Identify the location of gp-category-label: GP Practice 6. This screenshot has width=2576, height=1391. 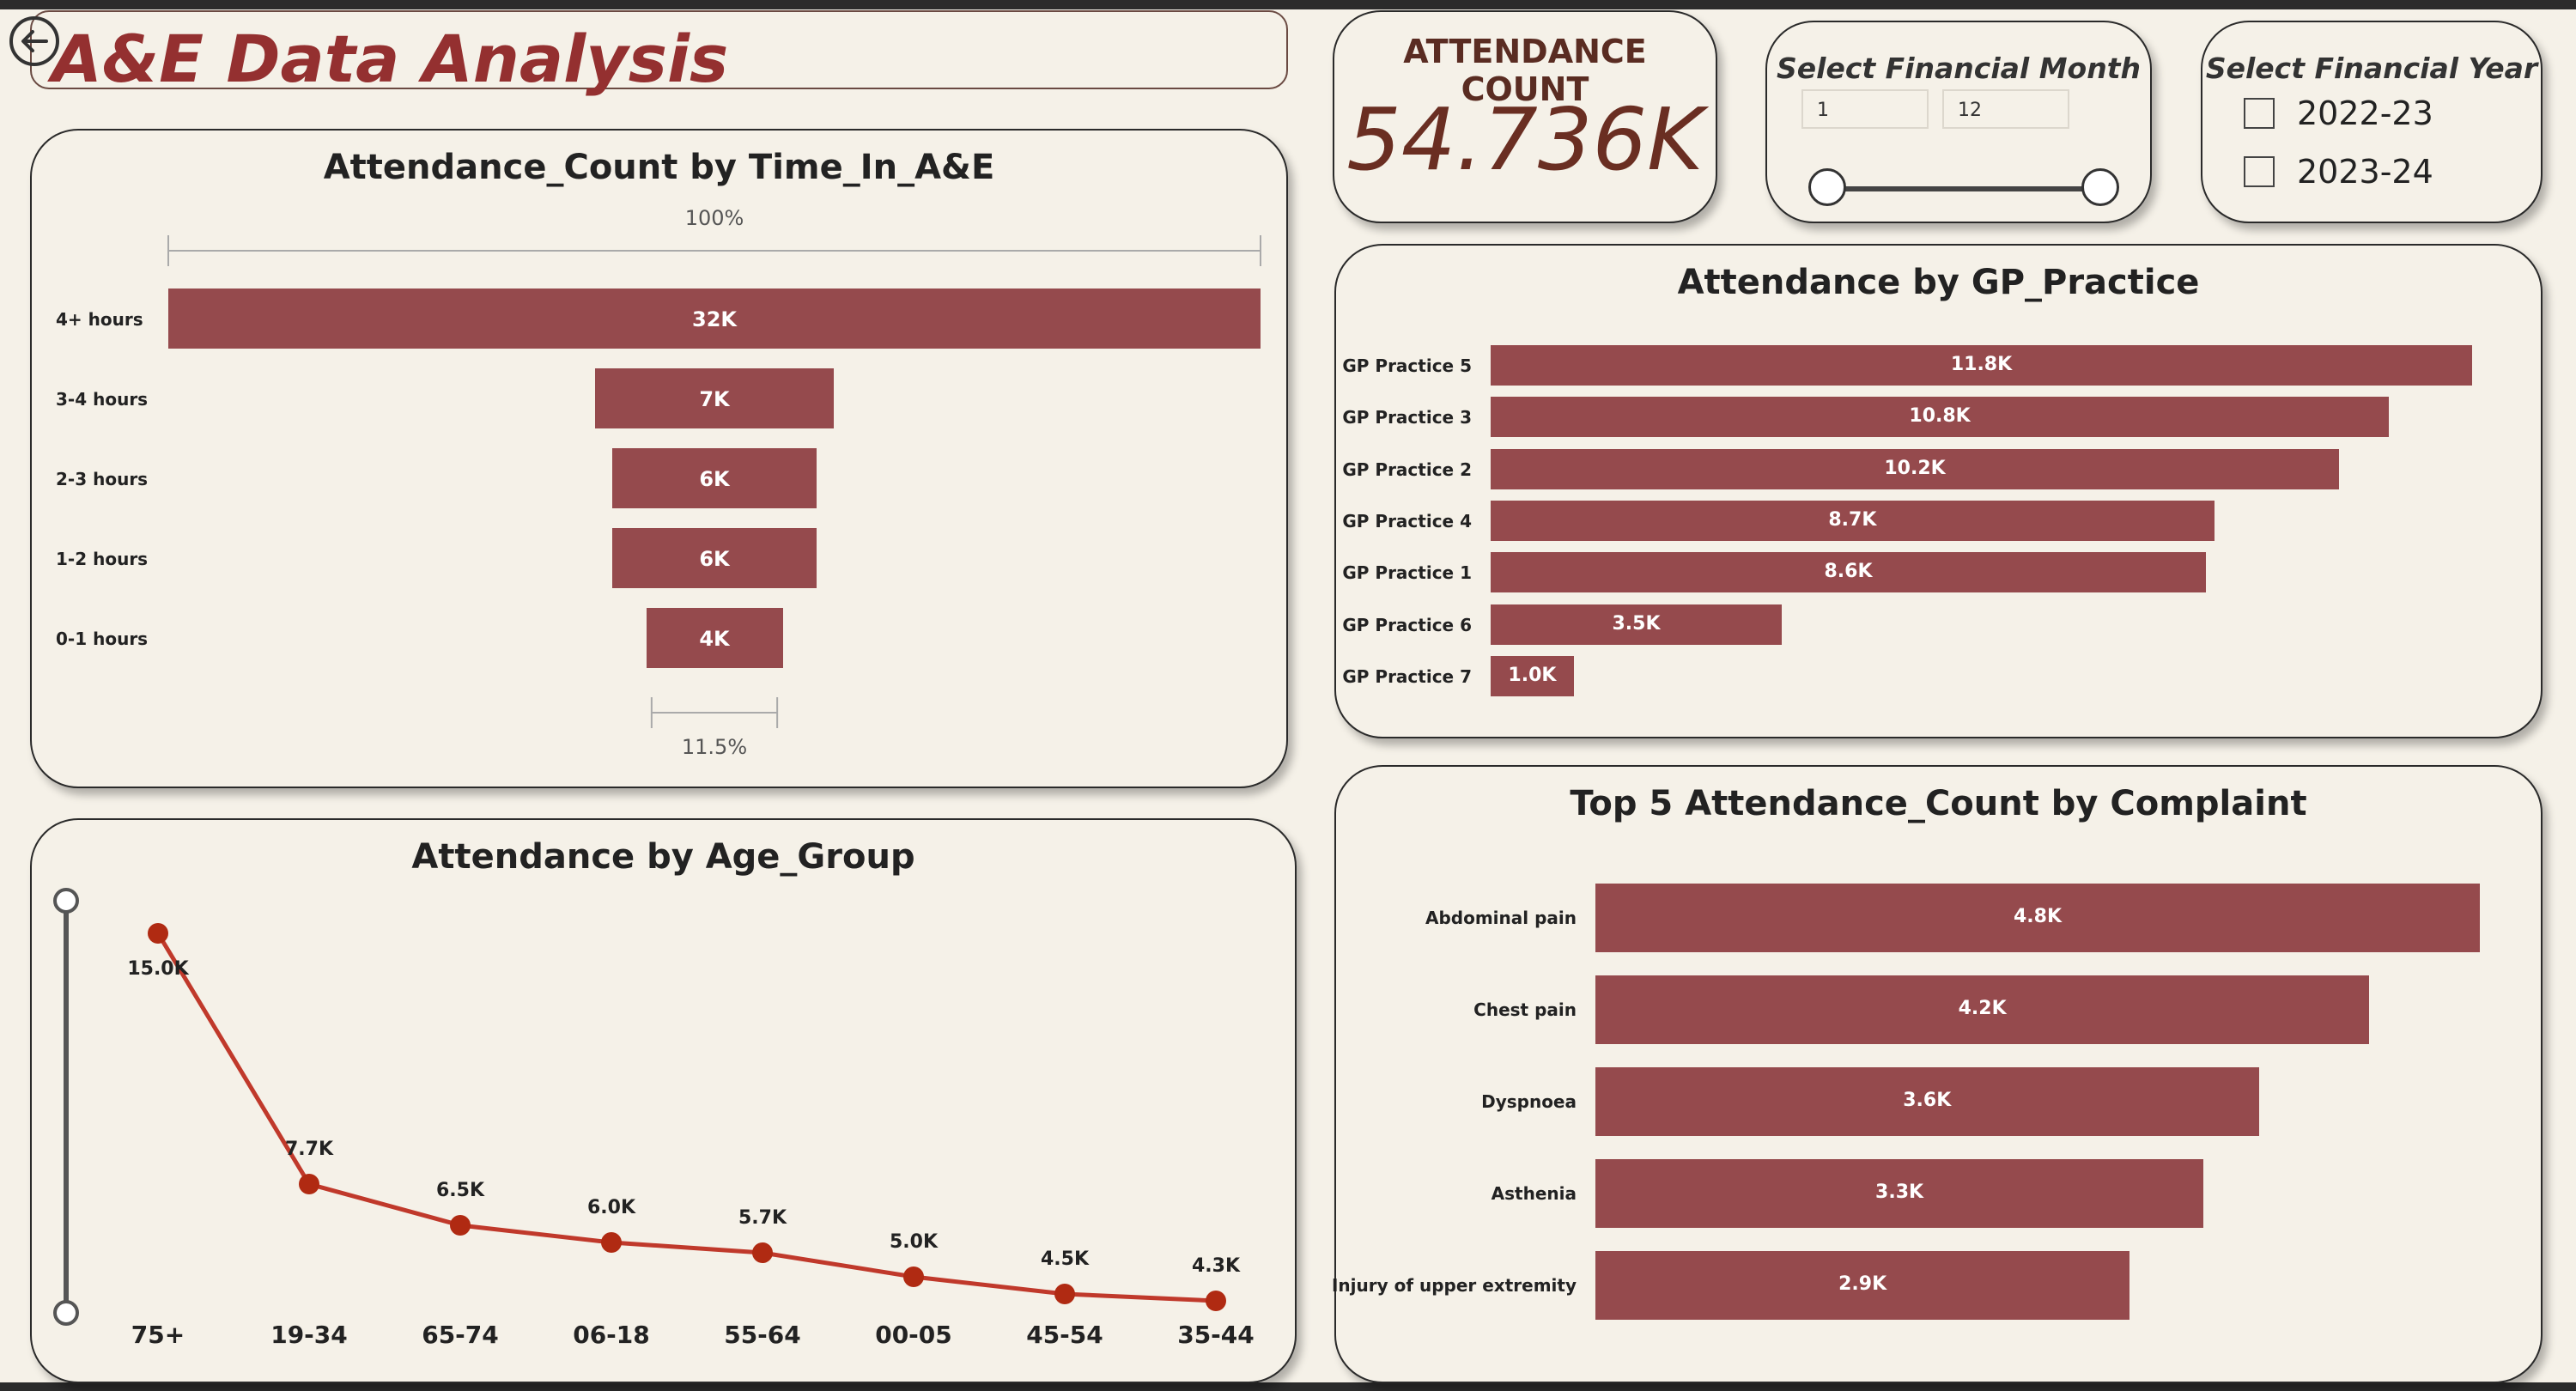
(1407, 624).